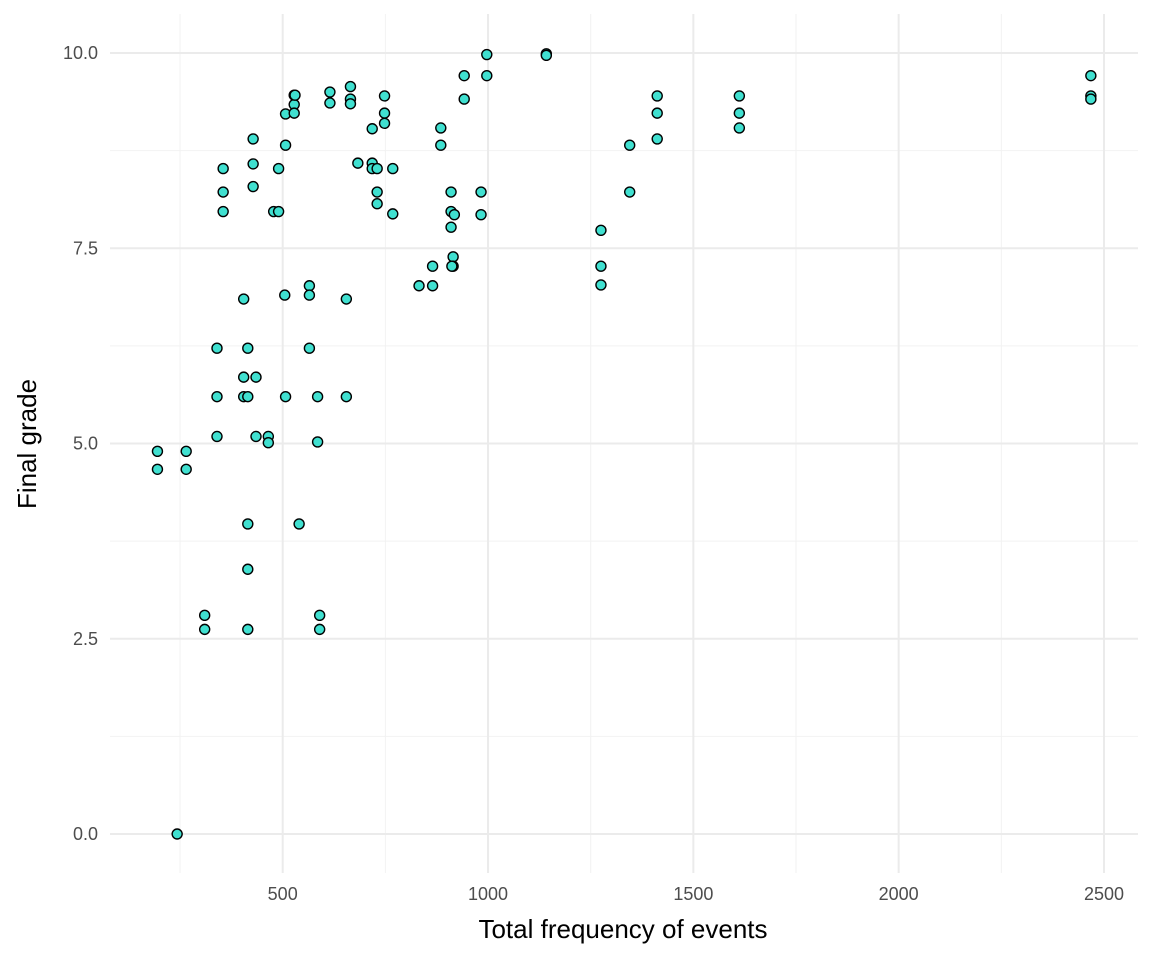  I want to click on y-tick-label: 0.0, so click(85, 834).